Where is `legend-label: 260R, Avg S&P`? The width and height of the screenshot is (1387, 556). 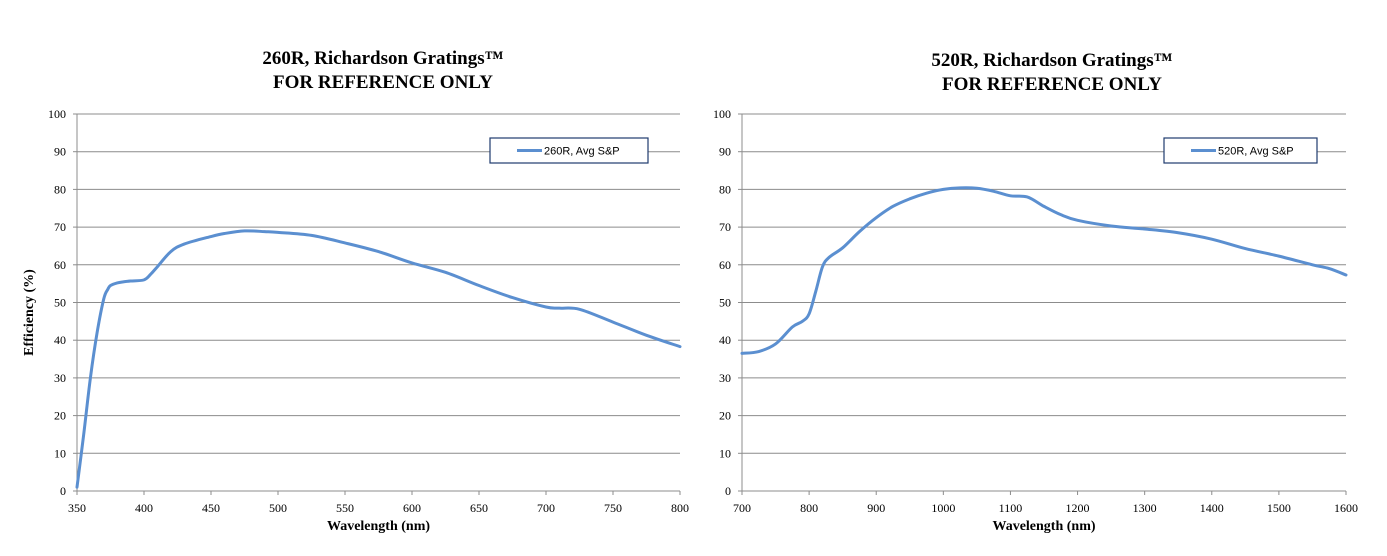
legend-label: 260R, Avg S&P is located at coordinates (582, 152).